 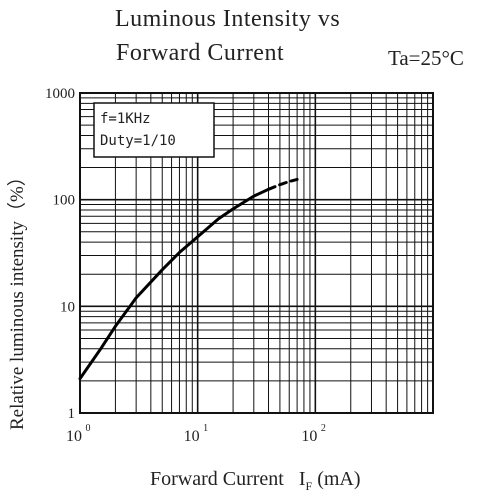 I want to click on x-axis-label: Forward Current IF (mA), so click(x=255, y=481).